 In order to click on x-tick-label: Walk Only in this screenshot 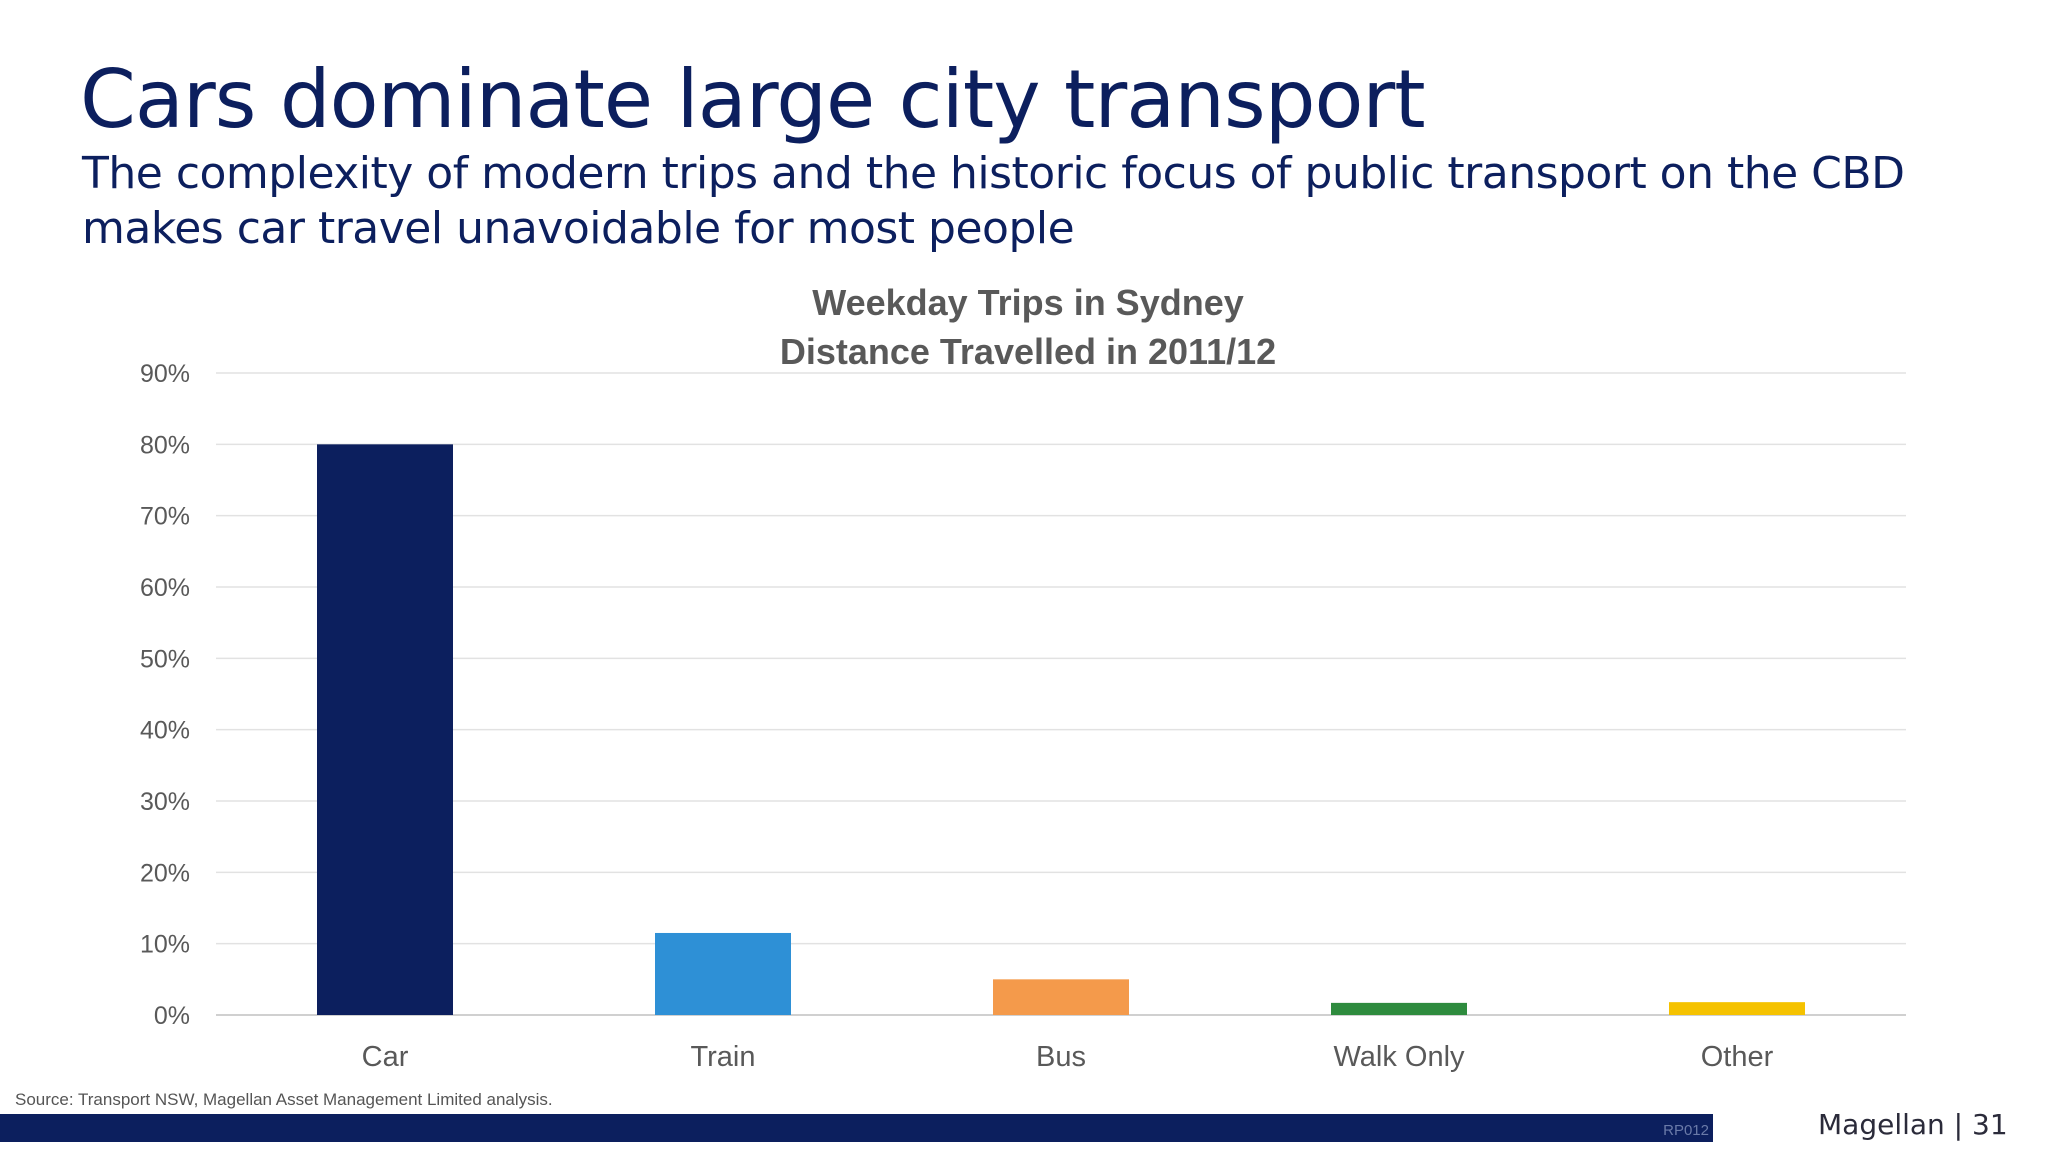, I will do `click(1399, 1057)`.